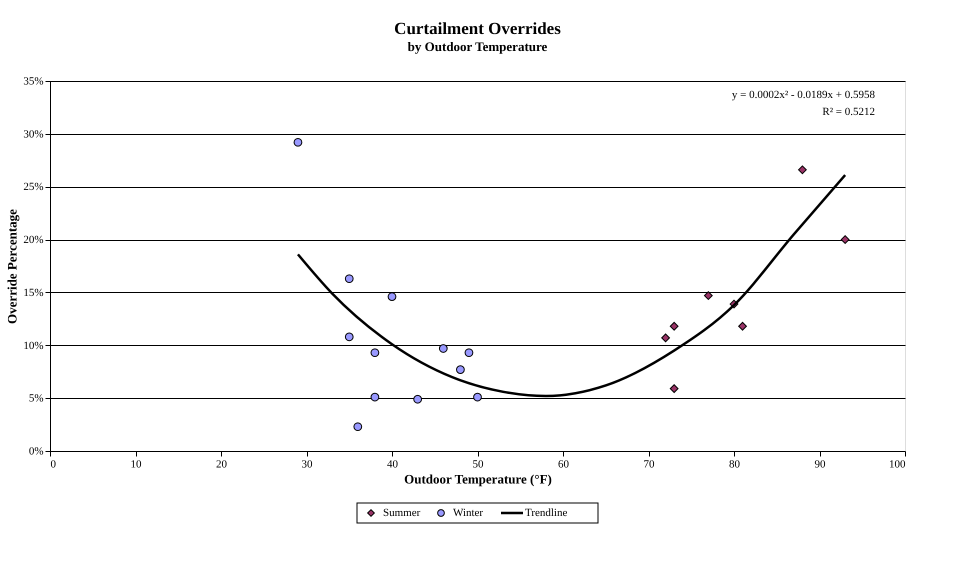  Describe the element at coordinates (546, 513) in the screenshot. I see `legend-label: Trendline` at that location.